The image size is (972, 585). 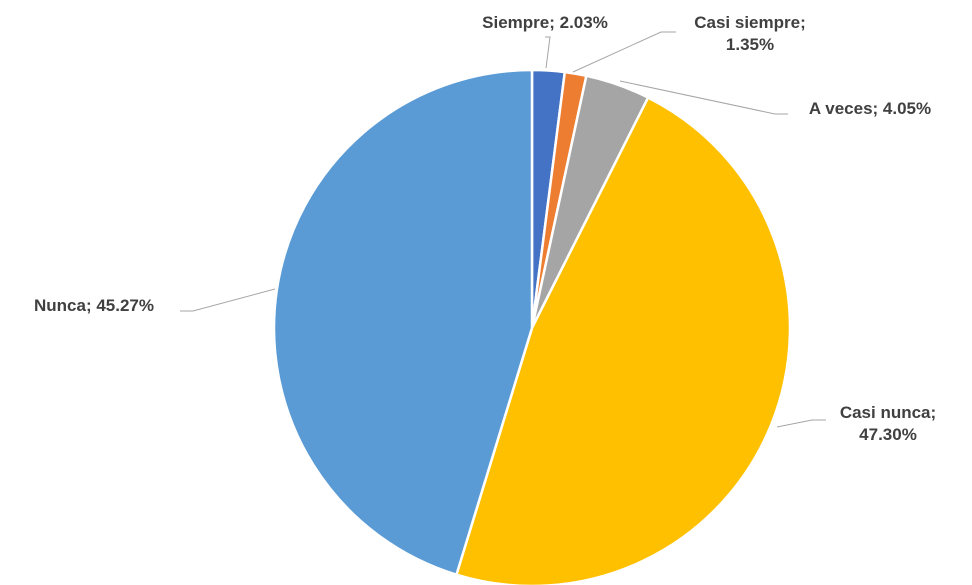 I want to click on data-label-casi-nunca: Casi nunca; 47.30%, so click(x=888, y=423).